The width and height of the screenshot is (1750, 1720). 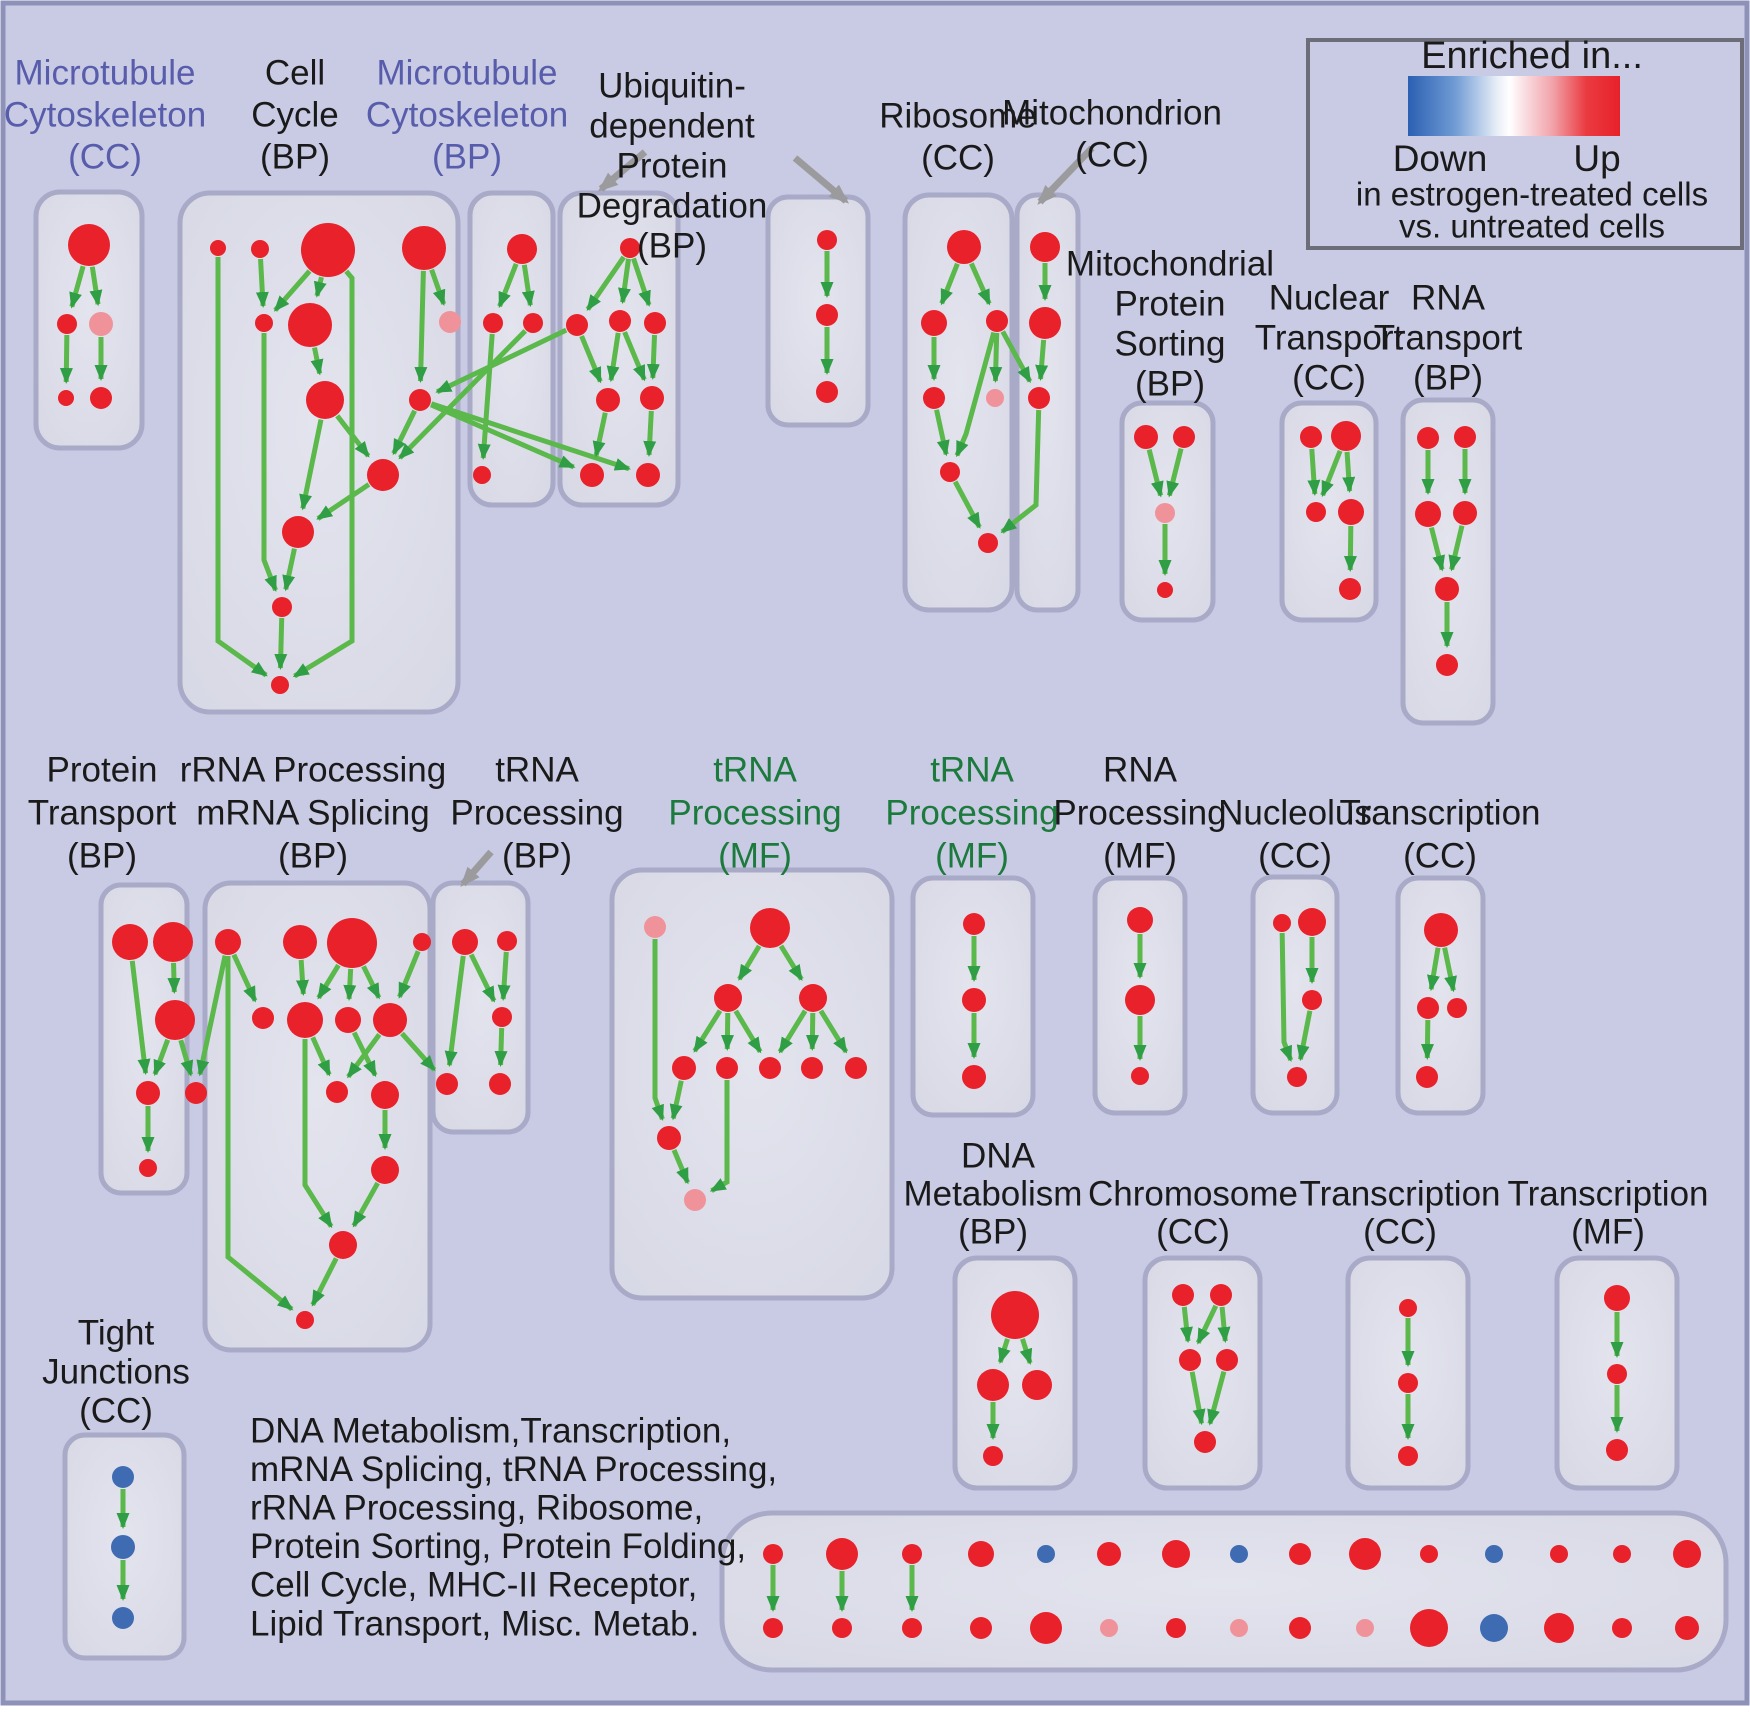 What do you see at coordinates (343, 1245) in the screenshot?
I see `gene-term-node-q12` at bounding box center [343, 1245].